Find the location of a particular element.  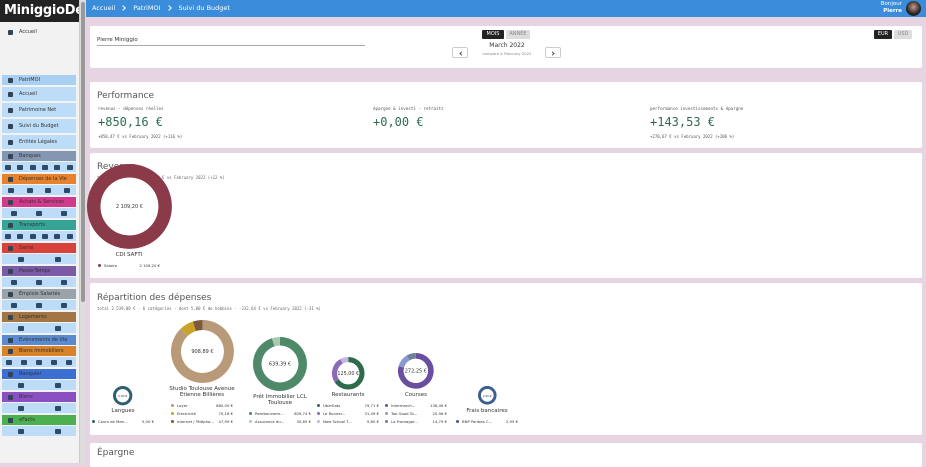

avatar is located at coordinates (913, 8).